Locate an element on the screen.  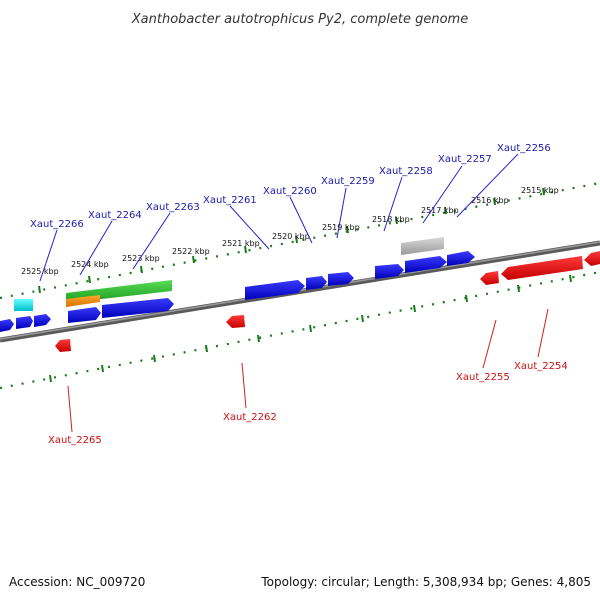
gene-label: Xaut_2260 is located at coordinates (290, 191).